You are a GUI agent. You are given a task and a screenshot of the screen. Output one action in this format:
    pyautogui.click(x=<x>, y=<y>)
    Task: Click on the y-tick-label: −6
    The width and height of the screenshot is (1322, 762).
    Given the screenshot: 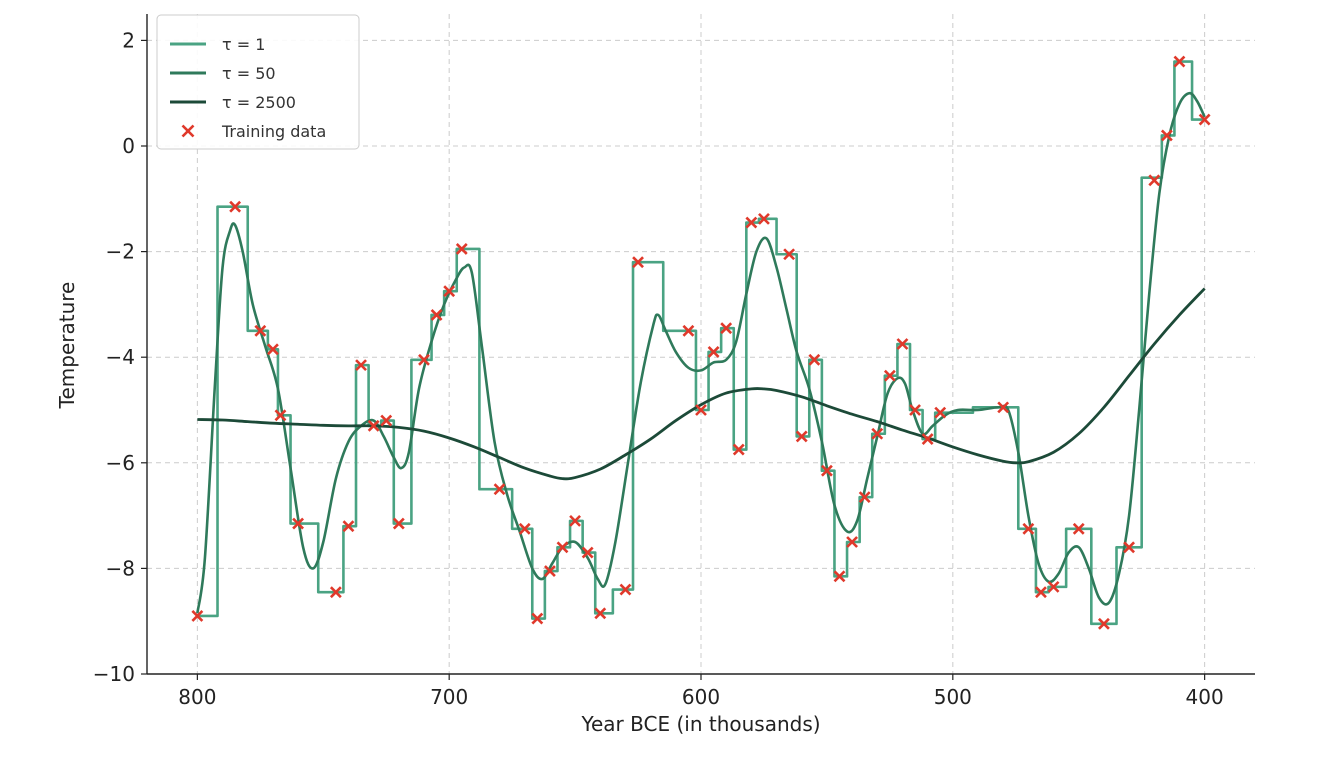 What is the action you would take?
    pyautogui.click(x=120, y=463)
    